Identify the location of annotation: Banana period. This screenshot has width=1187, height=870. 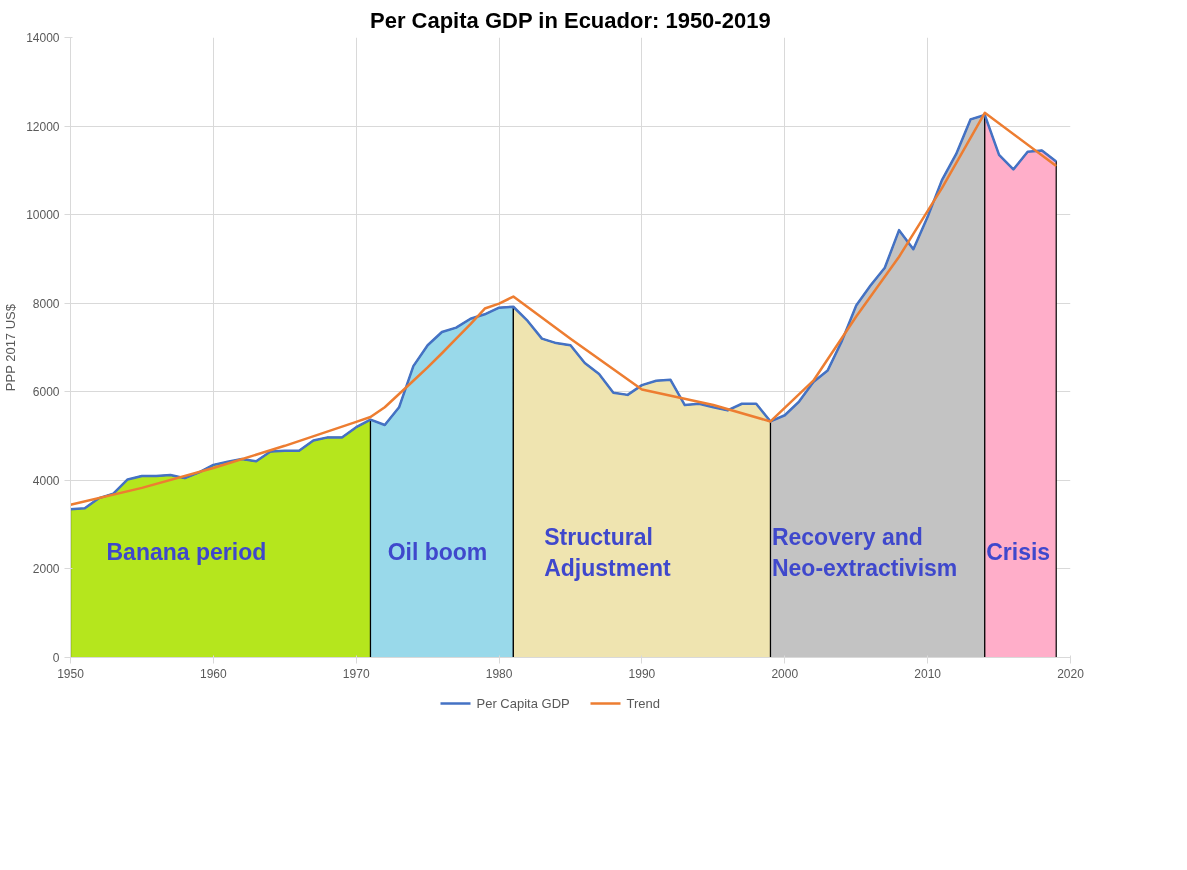
(186, 552).